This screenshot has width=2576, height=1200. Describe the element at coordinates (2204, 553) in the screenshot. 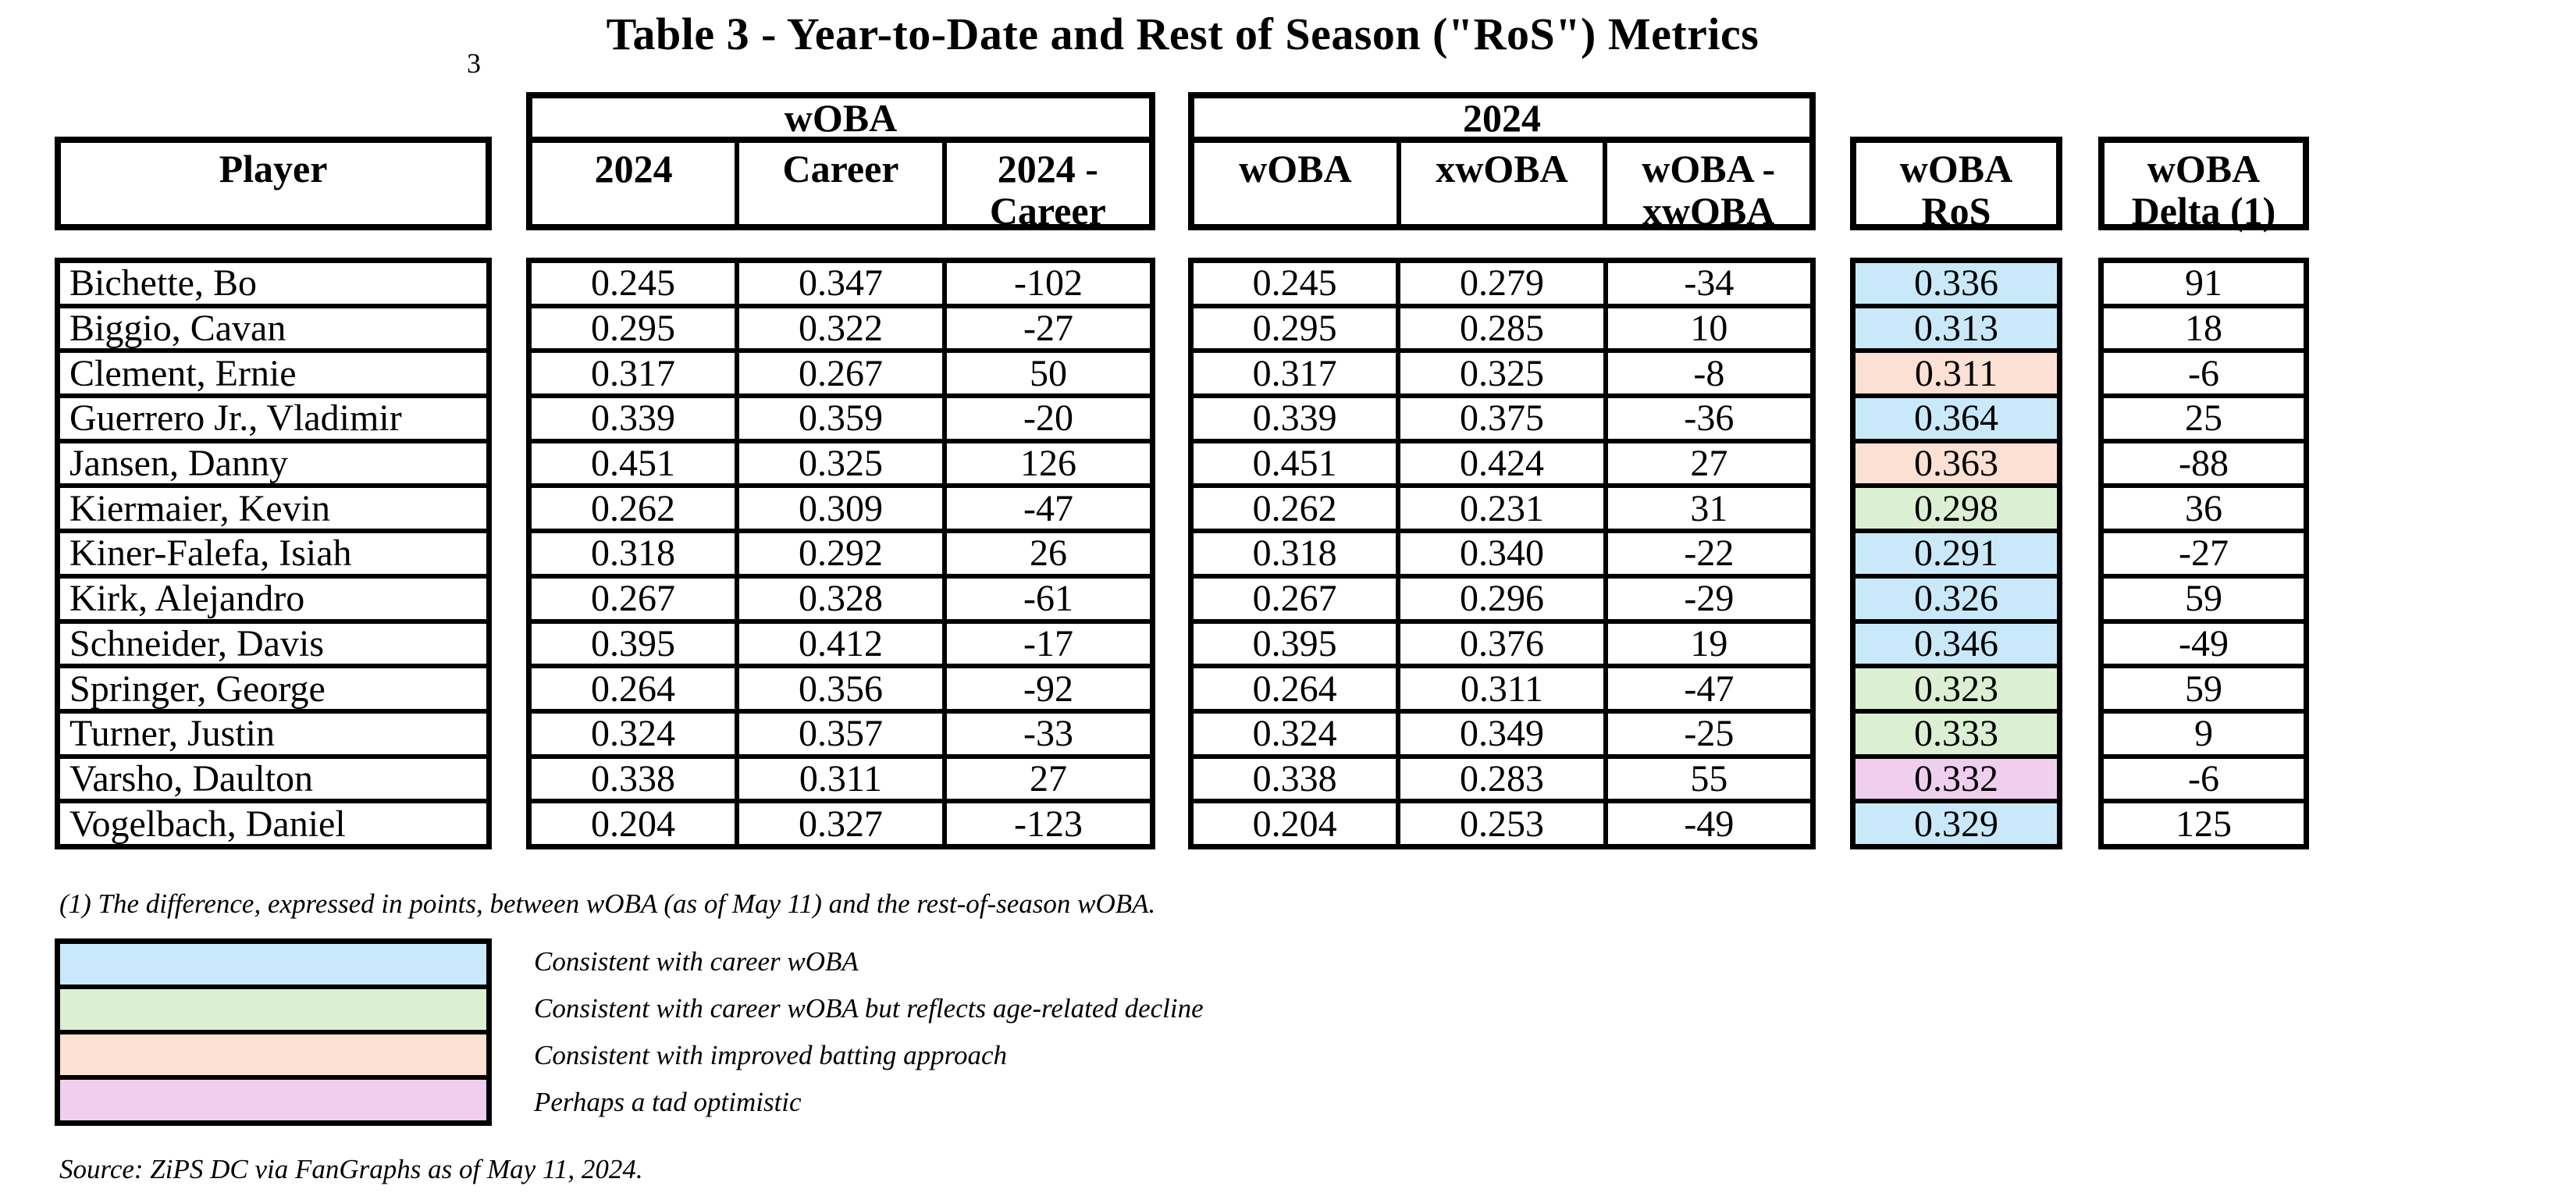

I see `woba-delta-cell: -27` at that location.